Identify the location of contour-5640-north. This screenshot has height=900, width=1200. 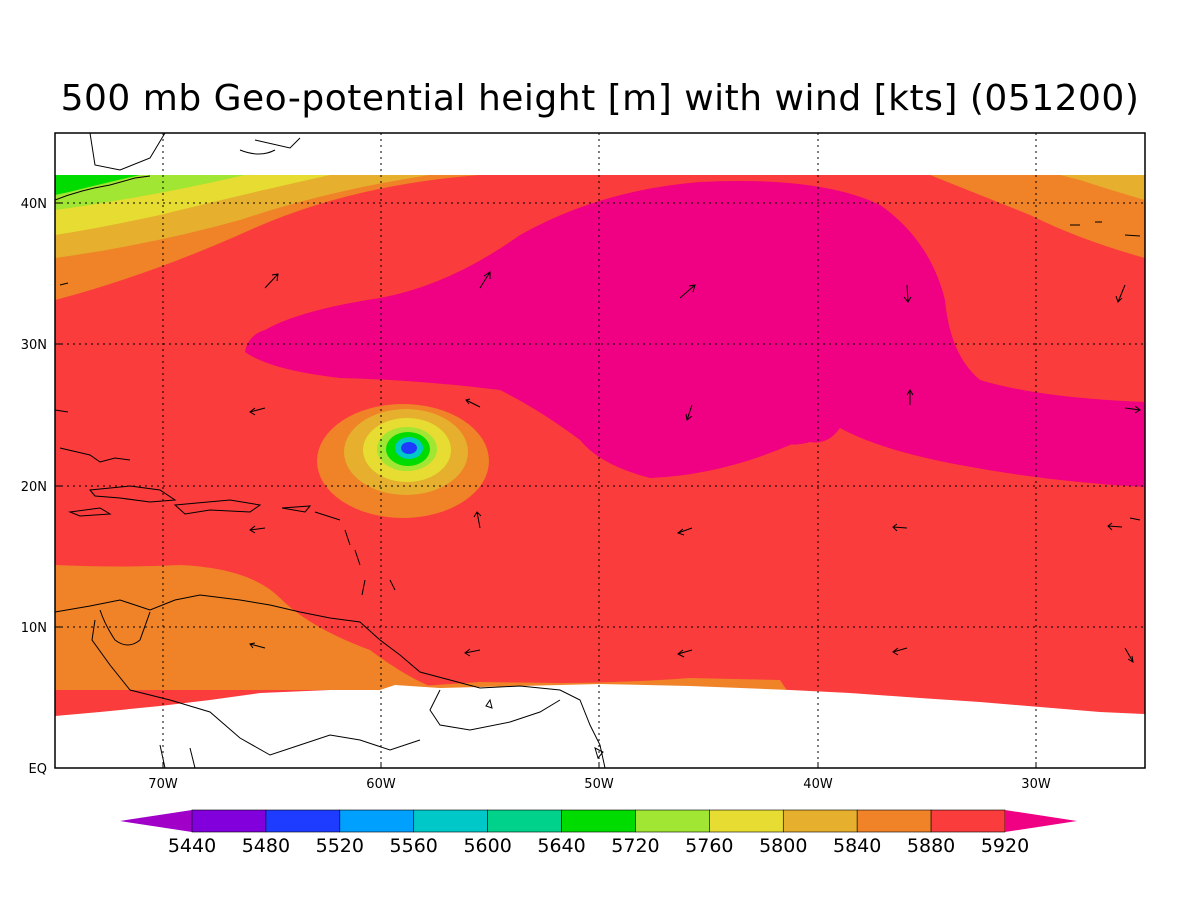
(97, 185).